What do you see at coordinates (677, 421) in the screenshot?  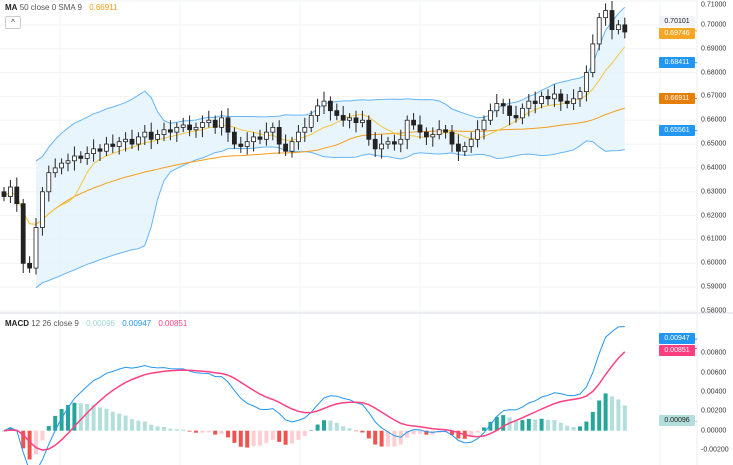 I see `macd-tag: 0.00096` at bounding box center [677, 421].